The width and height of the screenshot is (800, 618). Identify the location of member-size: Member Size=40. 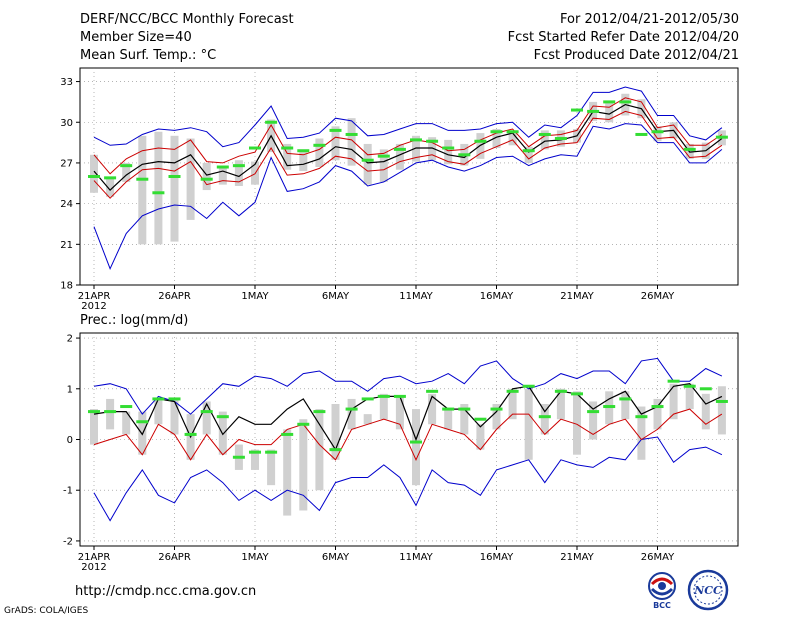
(136, 37).